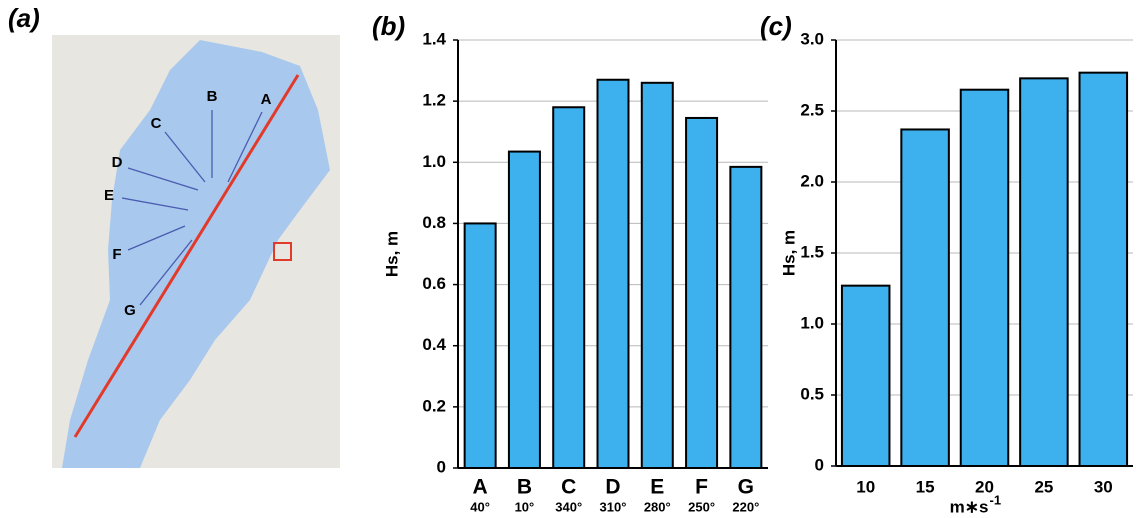  Describe the element at coordinates (388, 26) in the screenshot. I see `panel-label: (b)` at that location.